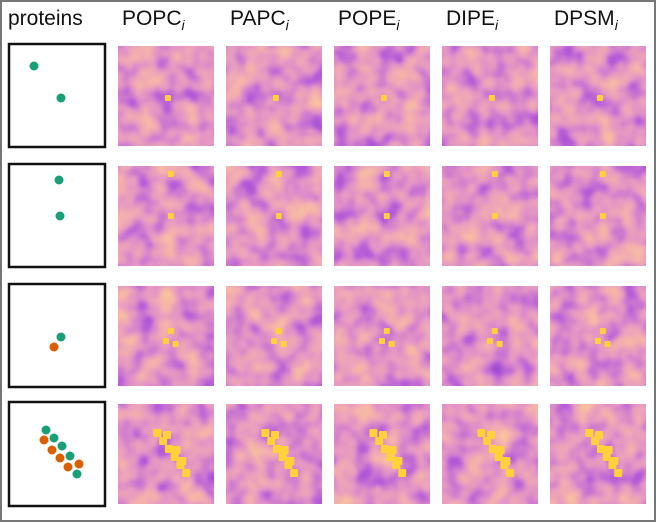 This screenshot has height=522, width=656. I want to click on column-header: DIPEi, so click(472, 20).